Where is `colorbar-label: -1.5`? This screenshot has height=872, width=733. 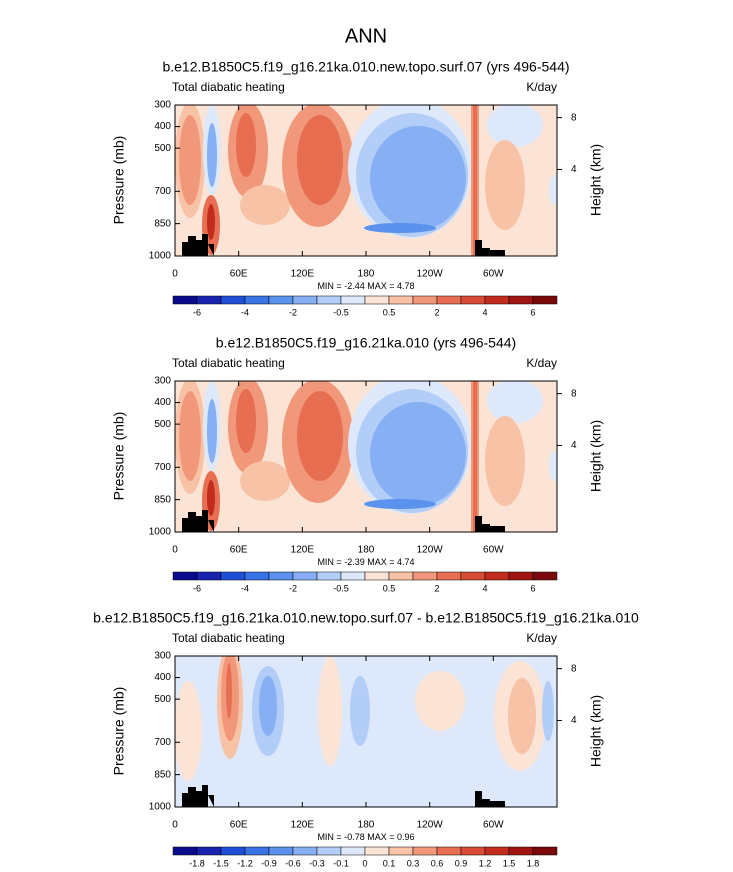
colorbar-label: -1.5 is located at coordinates (221, 863).